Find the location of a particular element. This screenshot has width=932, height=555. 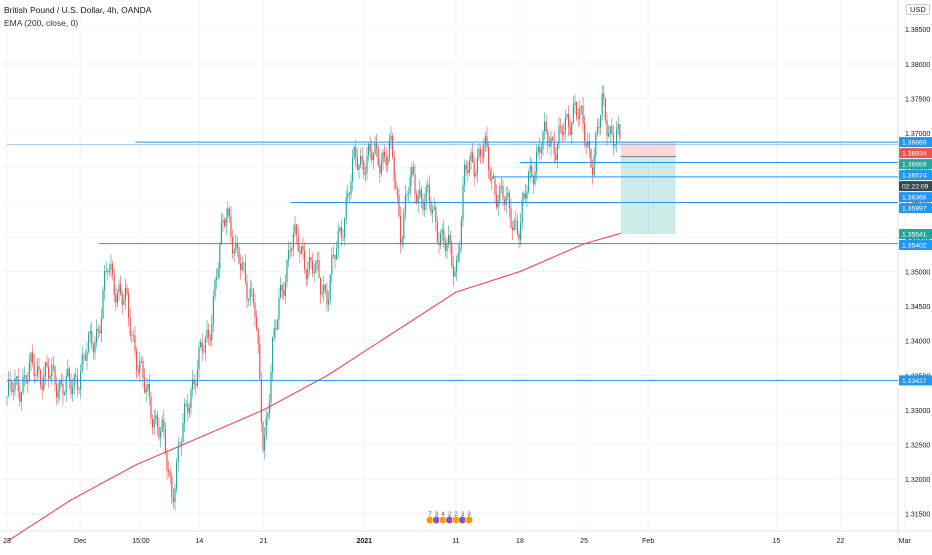

x-tick-label: 11 is located at coordinates (455, 541).